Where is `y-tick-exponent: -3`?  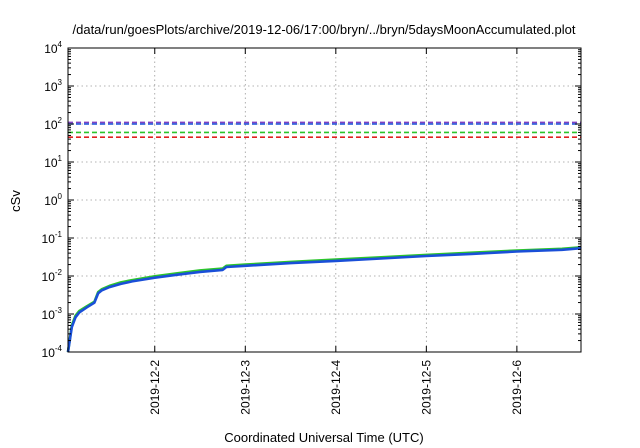
y-tick-exponent: -3 is located at coordinates (59, 310).